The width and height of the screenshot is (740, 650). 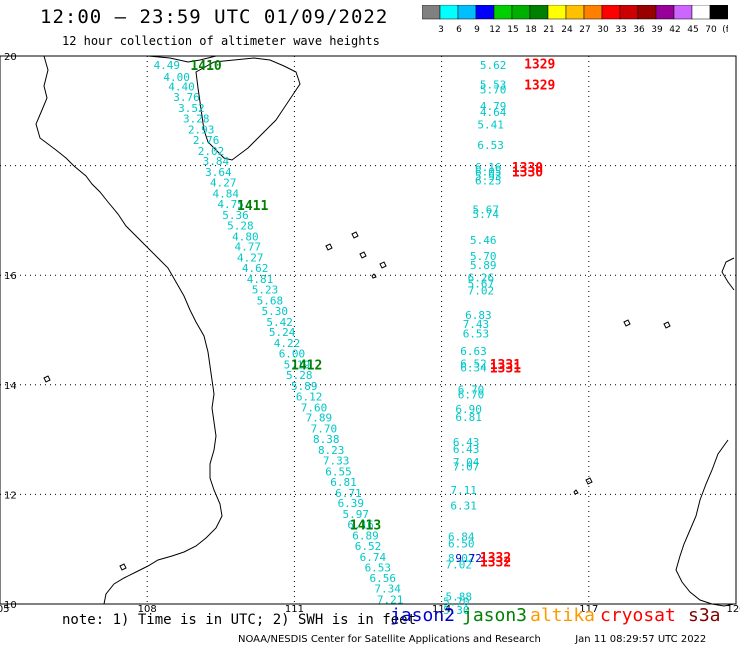 I want to click on scale-label: 15, so click(x=512, y=30).